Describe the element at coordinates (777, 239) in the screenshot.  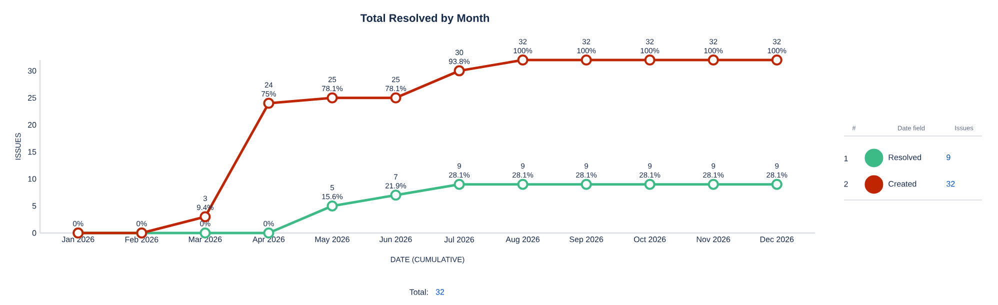
I see `x-tick-label: Dec 2026` at that location.